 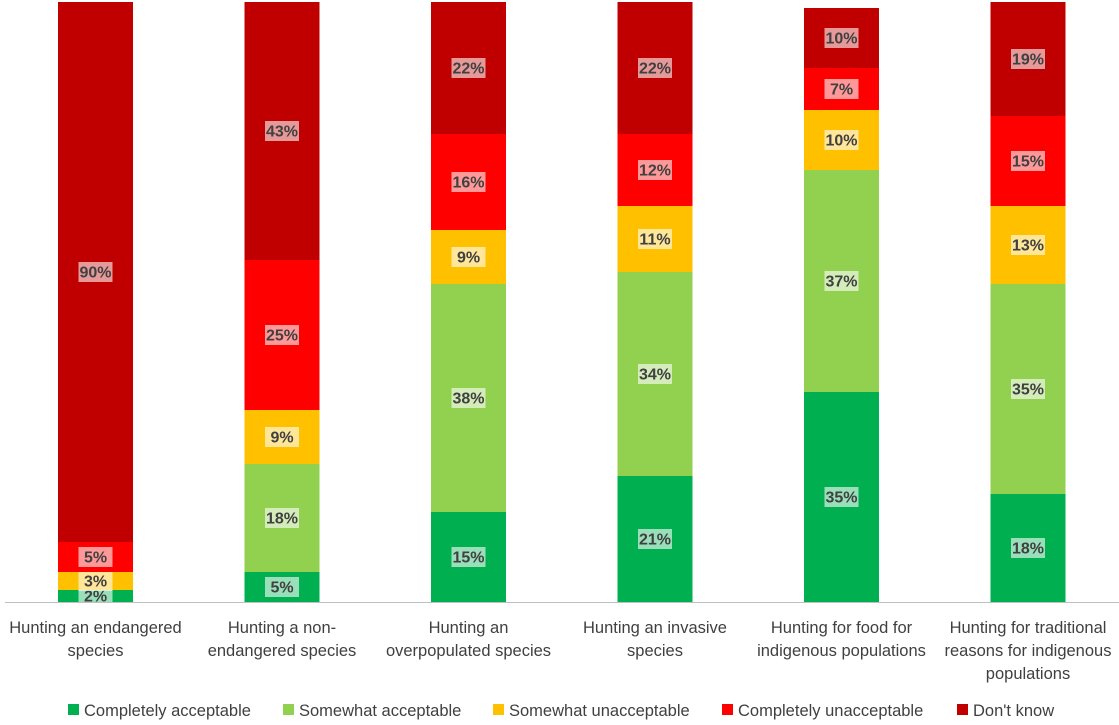 What do you see at coordinates (167, 711) in the screenshot?
I see `legend-label: Completely acceptable` at bounding box center [167, 711].